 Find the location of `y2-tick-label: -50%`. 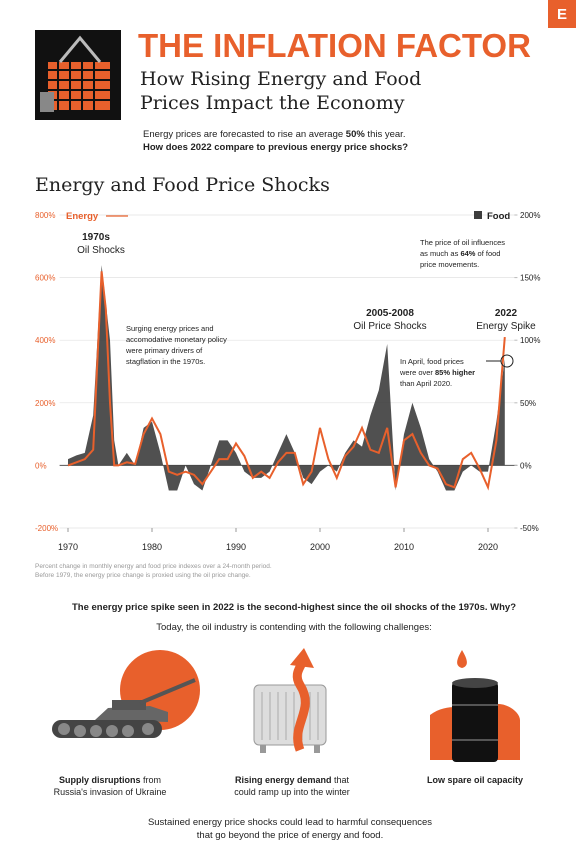

y2-tick-label: -50% is located at coordinates (529, 528).